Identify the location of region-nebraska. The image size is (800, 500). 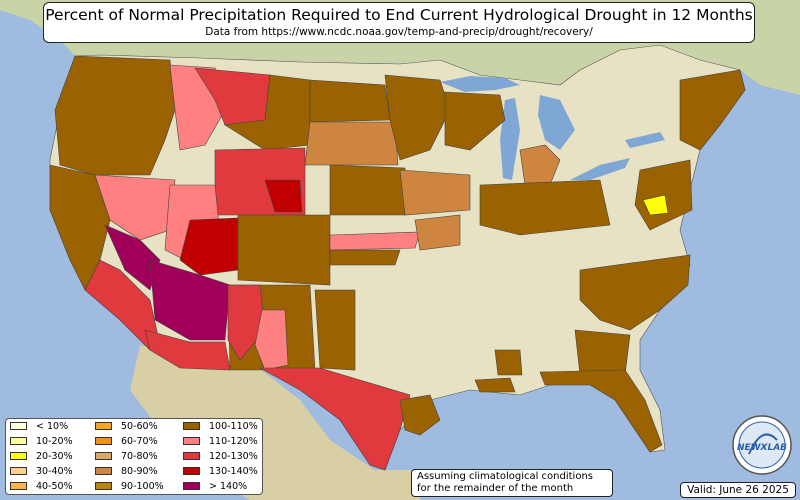
(367, 190).